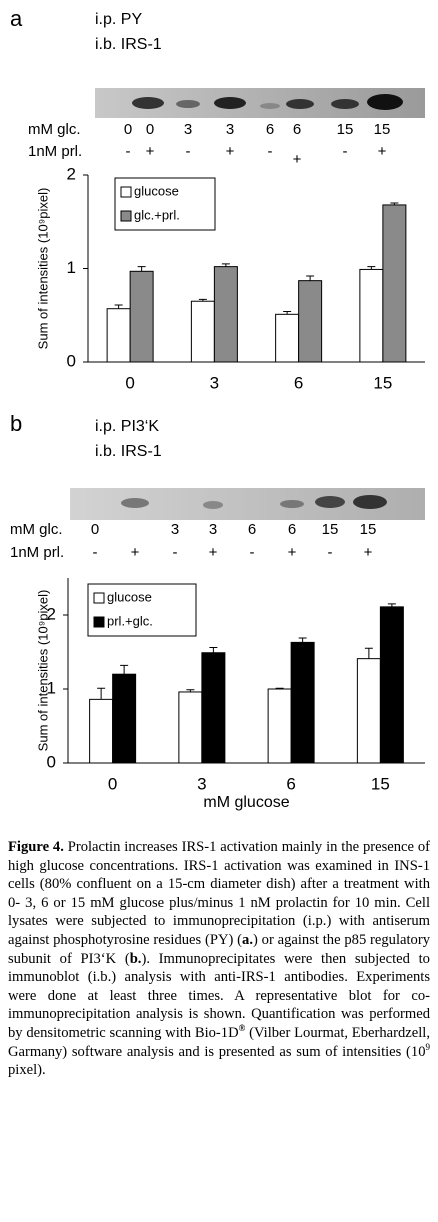 The width and height of the screenshot is (438, 1222). What do you see at coordinates (214, 382) in the screenshot?
I see `x-tick-label: 3` at bounding box center [214, 382].